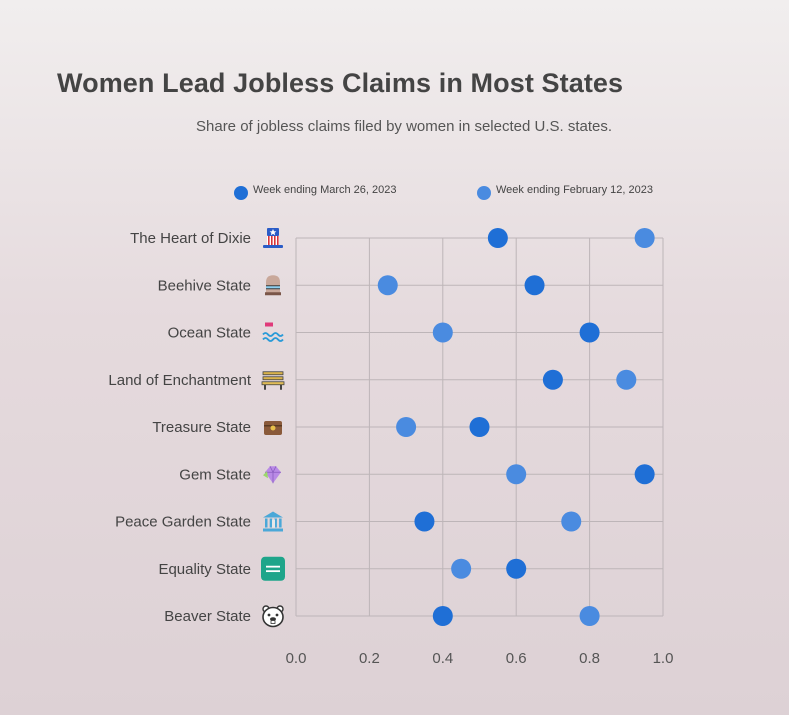 The image size is (789, 715). Describe the element at coordinates (273, 380) in the screenshot. I see `bench-icon` at that location.